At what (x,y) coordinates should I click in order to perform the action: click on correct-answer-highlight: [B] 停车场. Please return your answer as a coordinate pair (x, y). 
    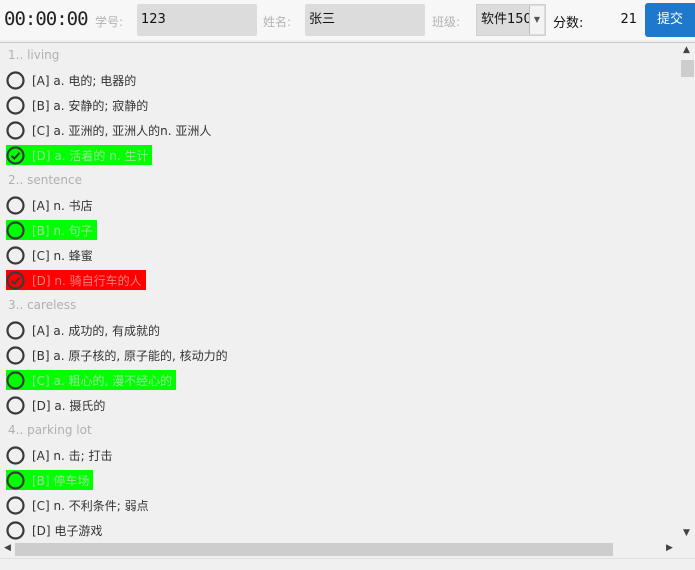
    Looking at the image, I should click on (50, 480).